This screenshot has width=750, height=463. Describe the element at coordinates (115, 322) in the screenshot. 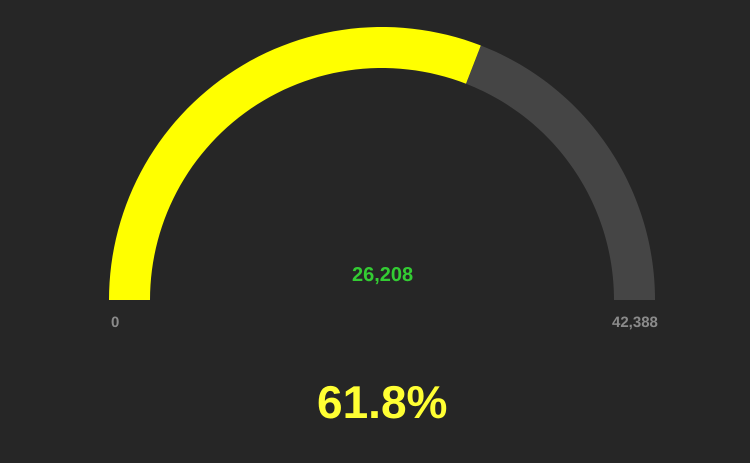

I see `text: 0` at that location.